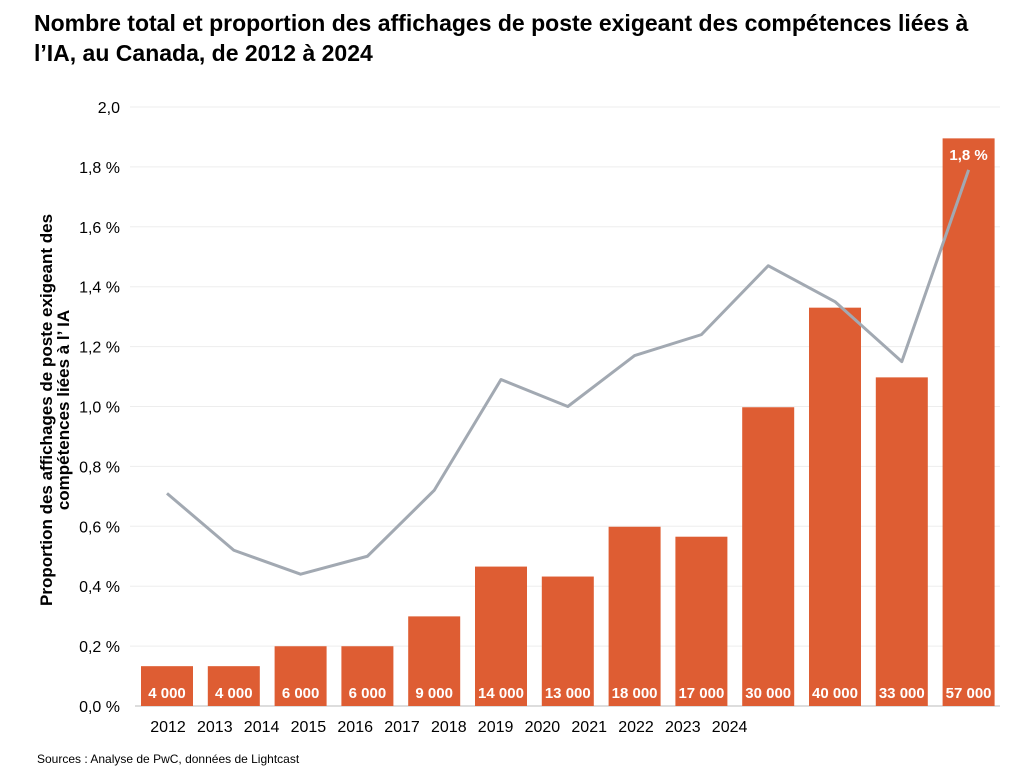 This screenshot has width=1024, height=779. What do you see at coordinates (99, 168) in the screenshot?
I see `y-tick-label: 1,8 %` at bounding box center [99, 168].